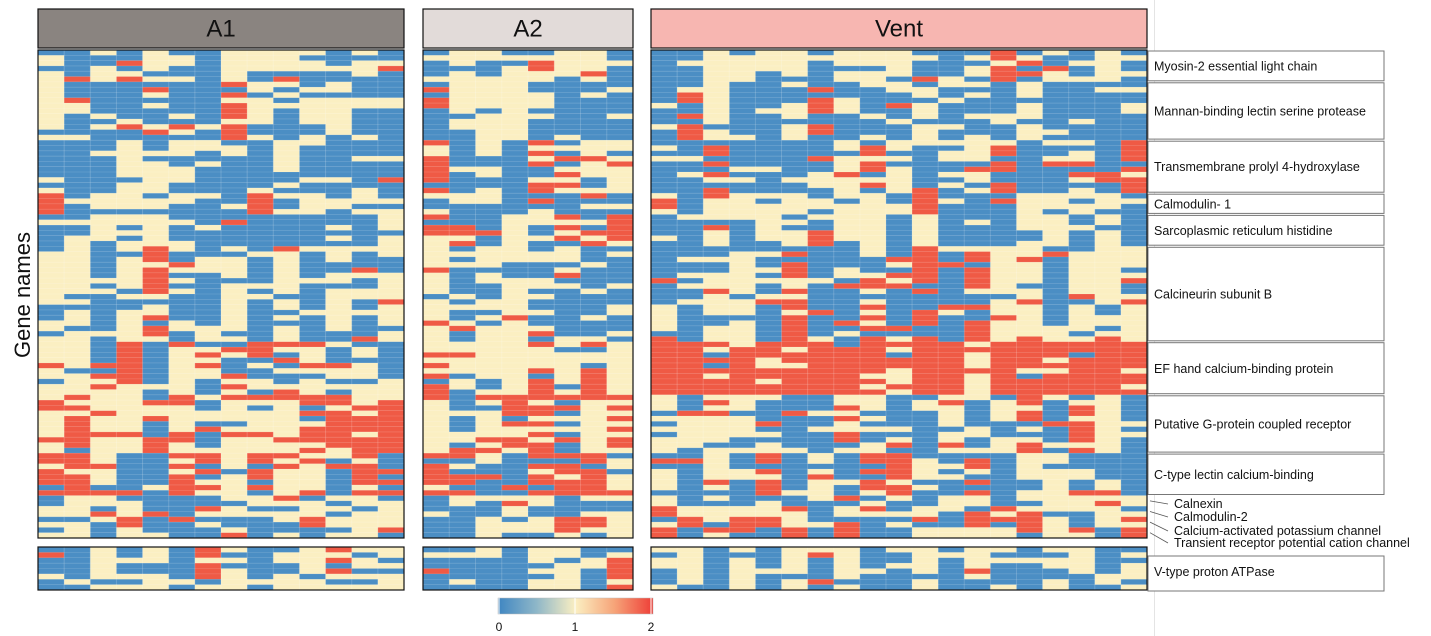 The width and height of the screenshot is (1431, 636). What do you see at coordinates (286, 259) in the screenshot?
I see `heatmap-cell-main-a1-r39-c9` at bounding box center [286, 259].